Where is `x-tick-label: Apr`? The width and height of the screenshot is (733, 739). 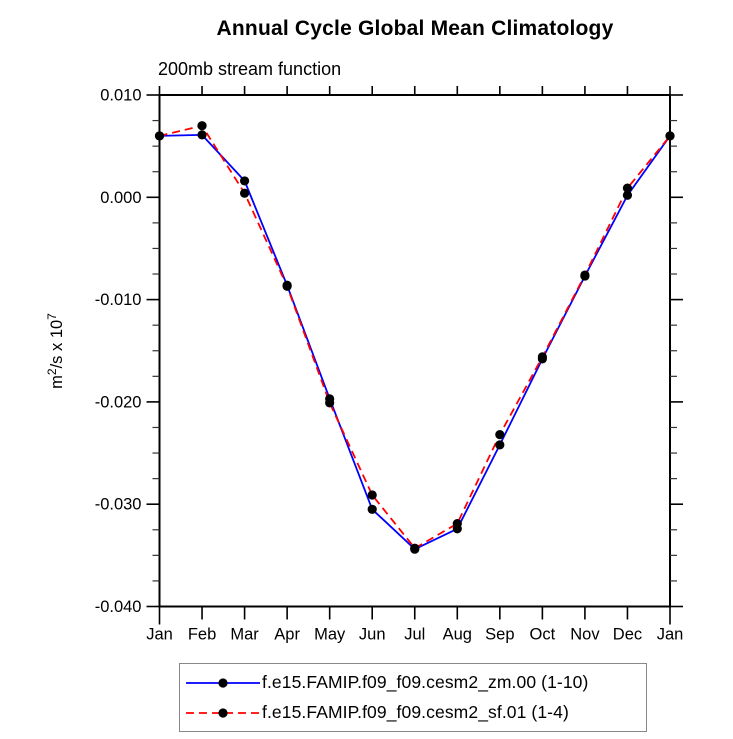 x-tick-label: Apr is located at coordinates (287, 635).